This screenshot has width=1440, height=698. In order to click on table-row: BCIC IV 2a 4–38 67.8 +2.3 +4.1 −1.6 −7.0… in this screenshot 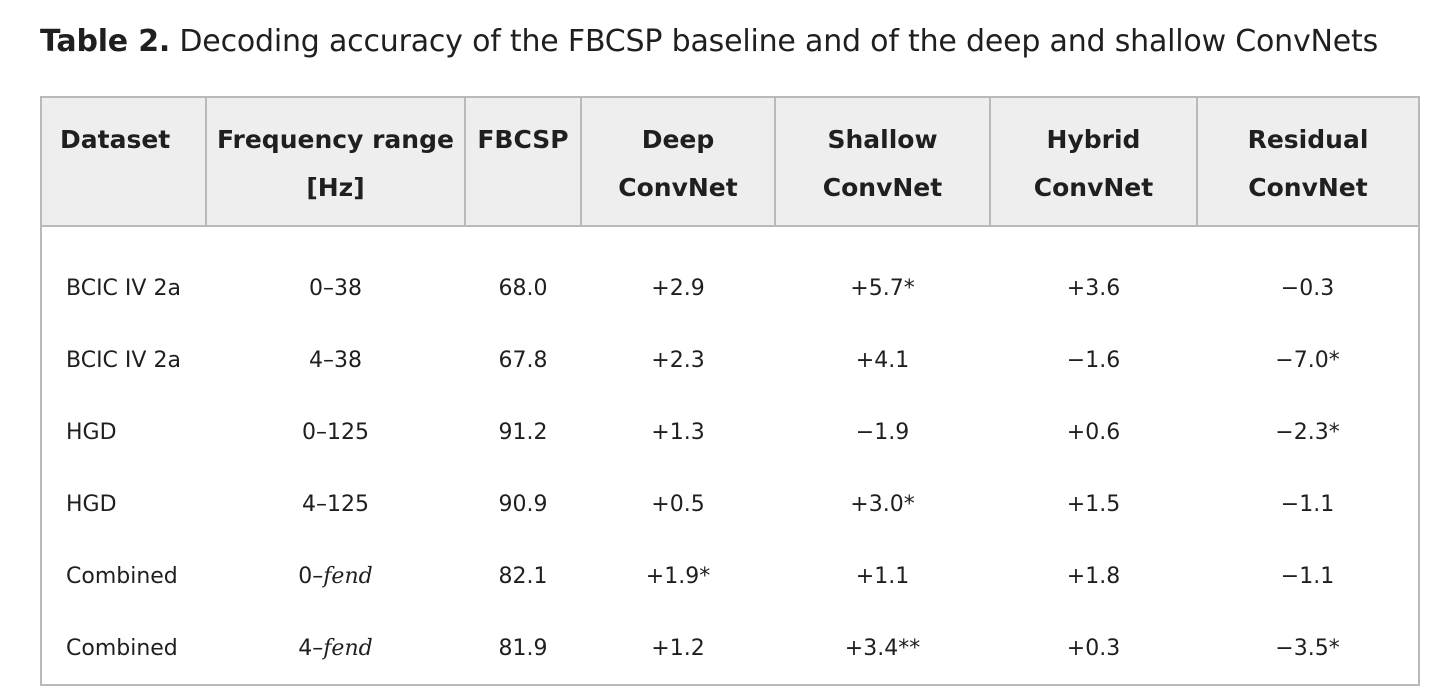, I will do `click(730, 360)`.